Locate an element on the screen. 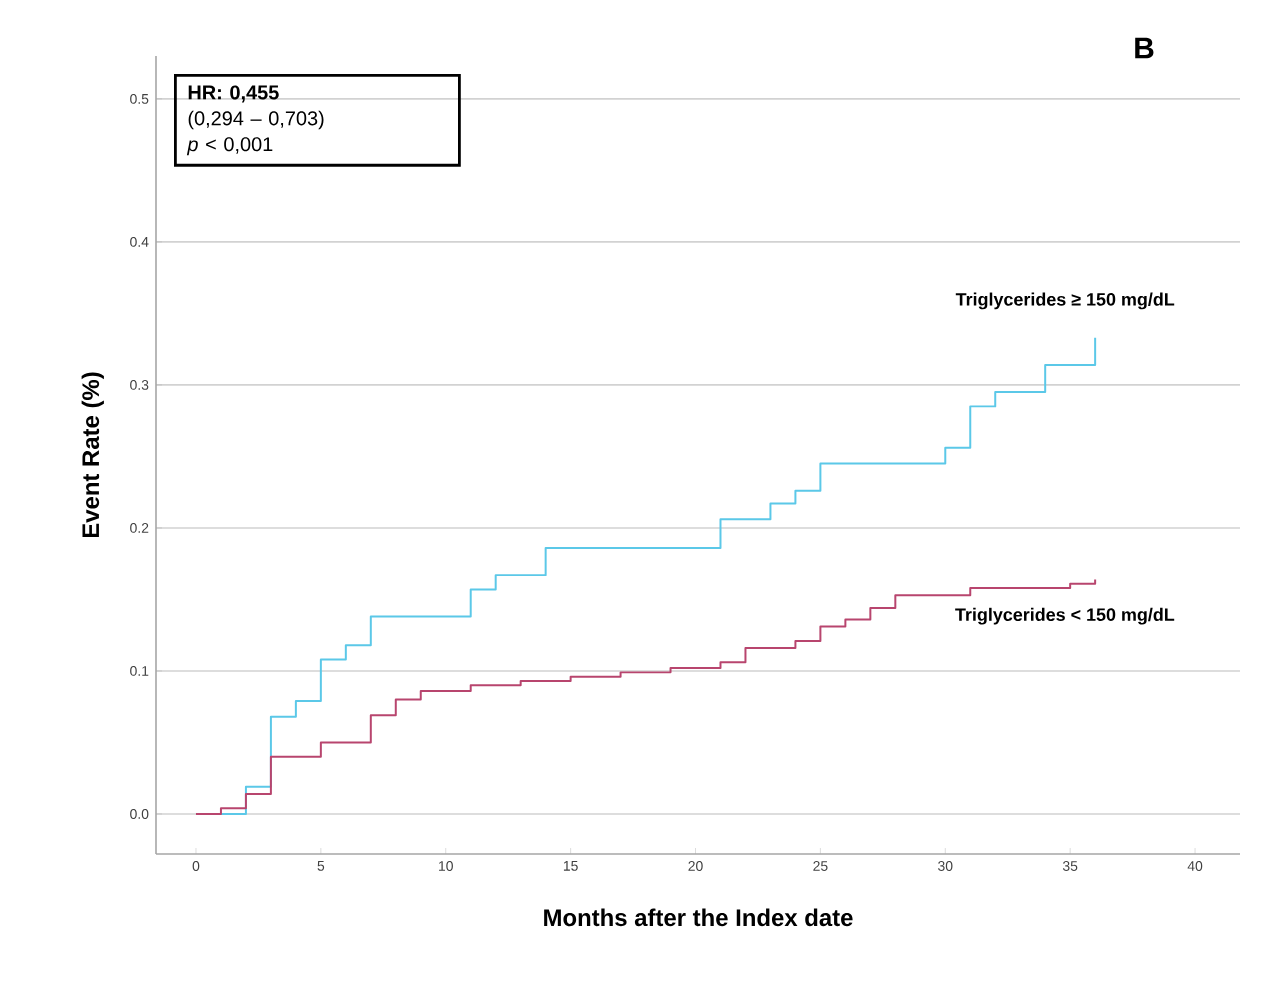 Image resolution: width=1262 pixels, height=982 pixels. chart-title: B is located at coordinates (1144, 48).